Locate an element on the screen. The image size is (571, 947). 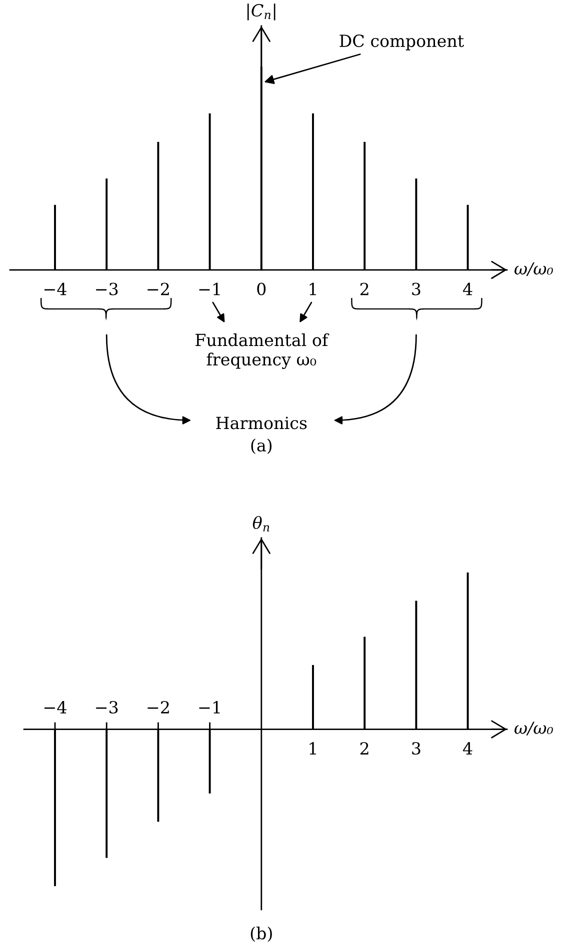
y-axis-title: |C$_{n}$| is located at coordinates (261, 12).